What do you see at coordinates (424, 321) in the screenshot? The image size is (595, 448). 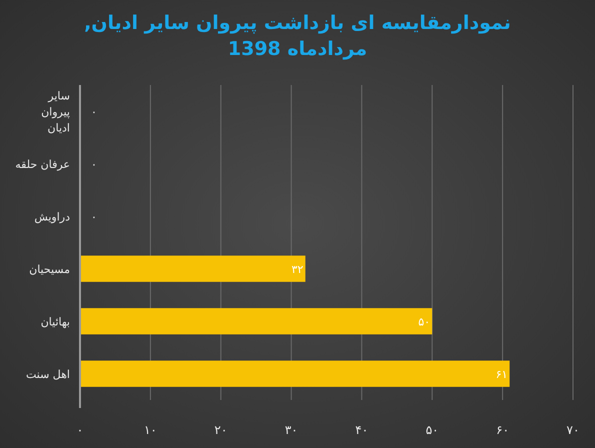 I see `data-label: ۵۰` at bounding box center [424, 321].